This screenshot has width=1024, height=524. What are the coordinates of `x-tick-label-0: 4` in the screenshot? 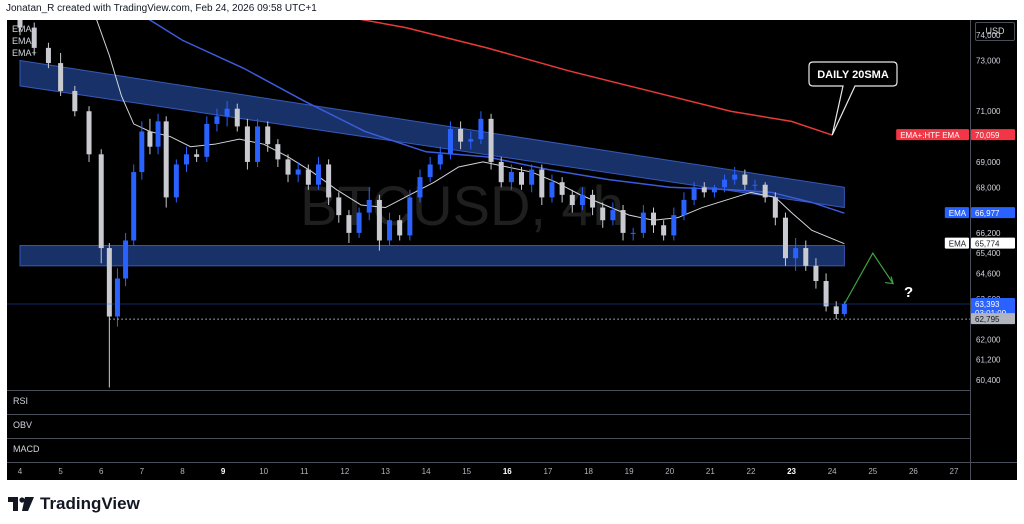 It's located at (20, 471).